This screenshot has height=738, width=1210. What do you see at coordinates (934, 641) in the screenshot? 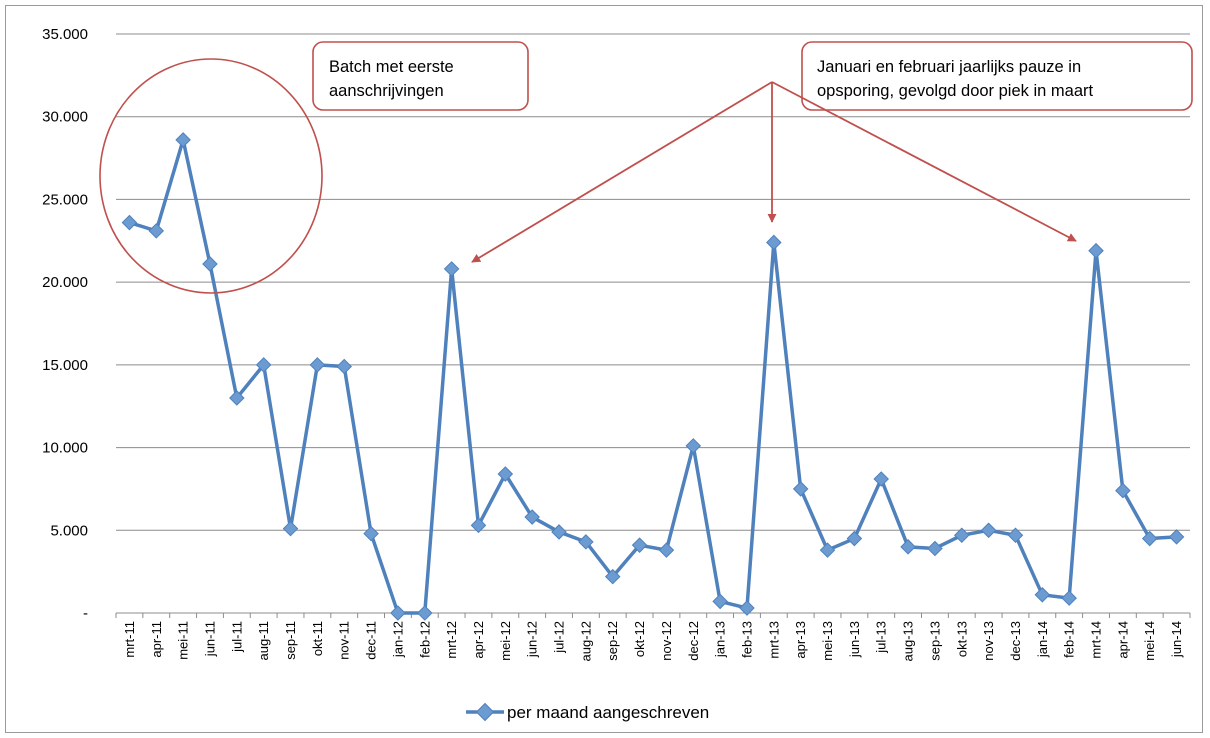
I see `x-tick-label: sep-13` at bounding box center [934, 641].